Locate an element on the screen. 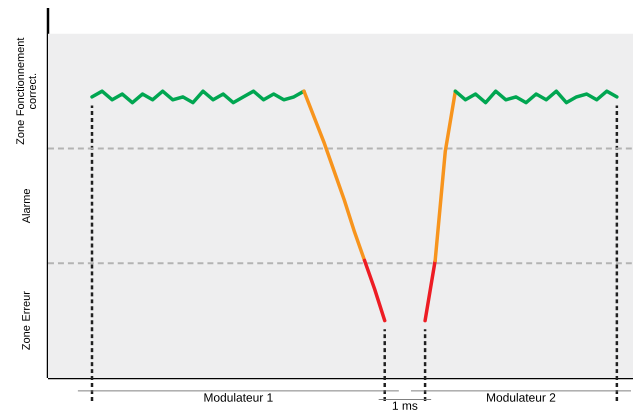  text: 1 ms is located at coordinates (405, 406).